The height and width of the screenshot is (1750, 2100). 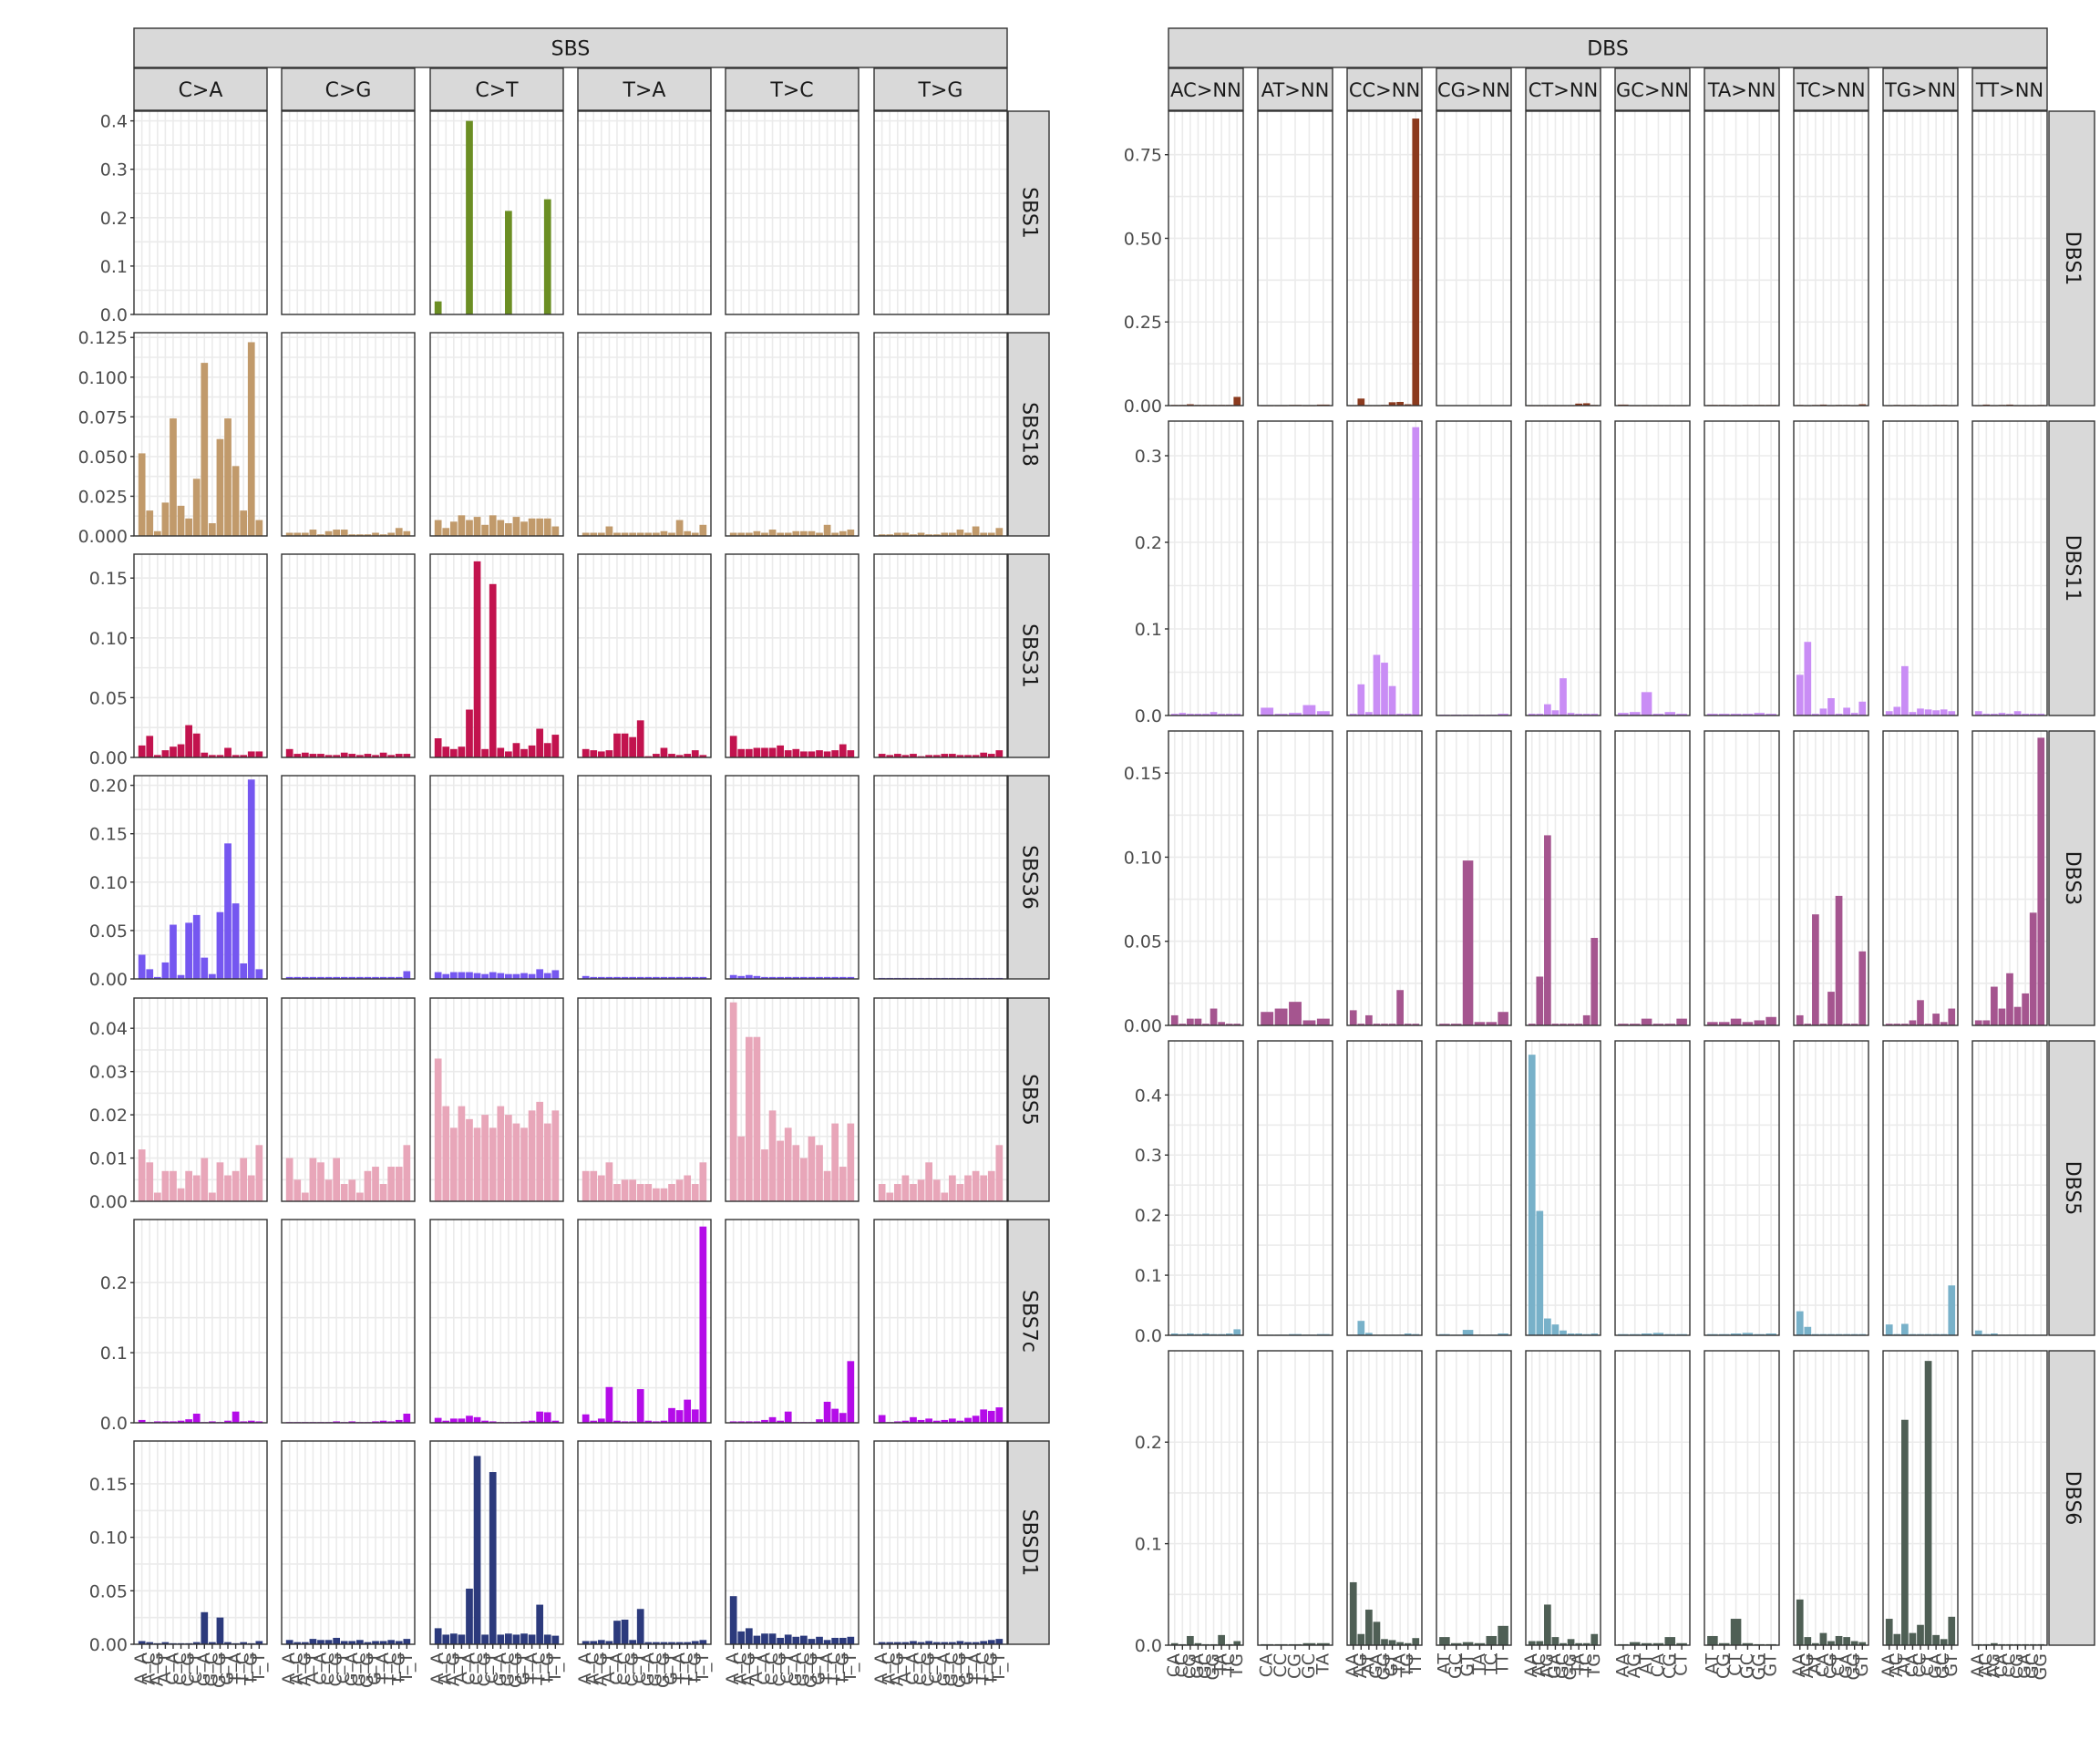 What do you see at coordinates (793, 656) in the screenshot?
I see `panel-sbs31-t-c` at bounding box center [793, 656].